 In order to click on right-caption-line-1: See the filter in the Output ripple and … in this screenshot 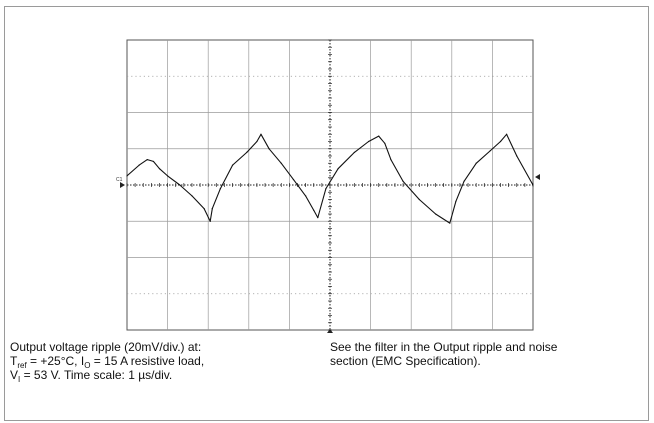, I will do `click(444, 347)`.